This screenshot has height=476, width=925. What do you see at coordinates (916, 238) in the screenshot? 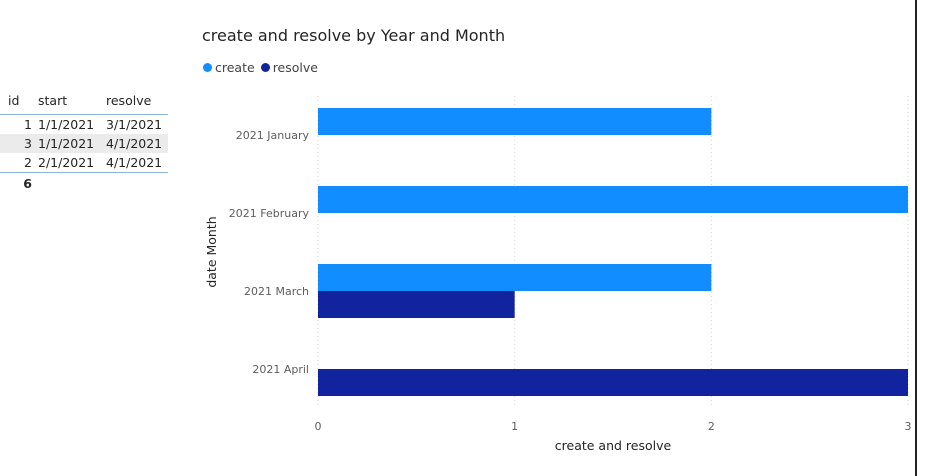
I see `window-edge` at bounding box center [916, 238].